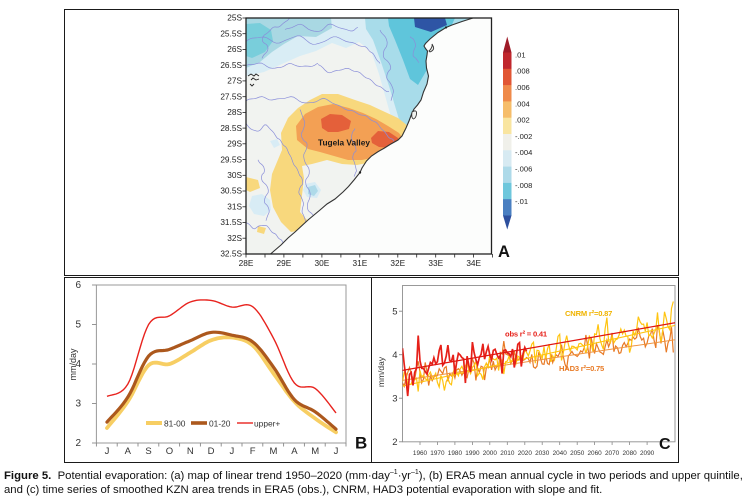 This screenshot has height=503, width=749. Describe the element at coordinates (231, 33) in the screenshot. I see `svg-text: 25.5S` at that location.